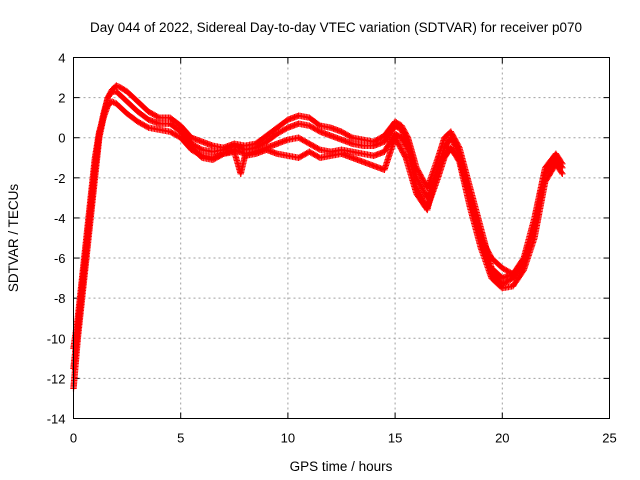 This screenshot has width=640, height=480. I want to click on y-tick-label: 0, so click(61, 138).